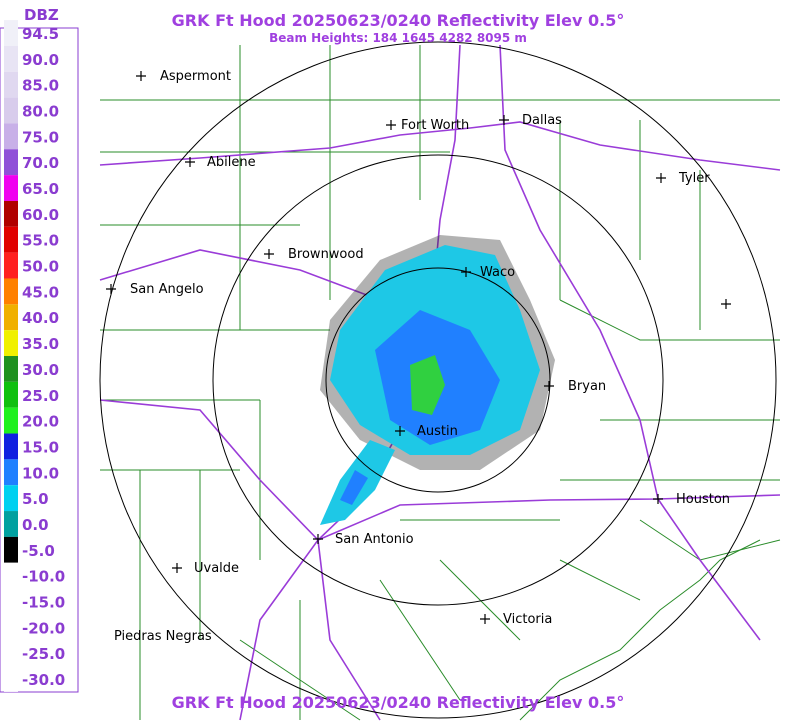  What do you see at coordinates (40, 112) in the screenshot?
I see `legend-label: 80.0` at bounding box center [40, 112].